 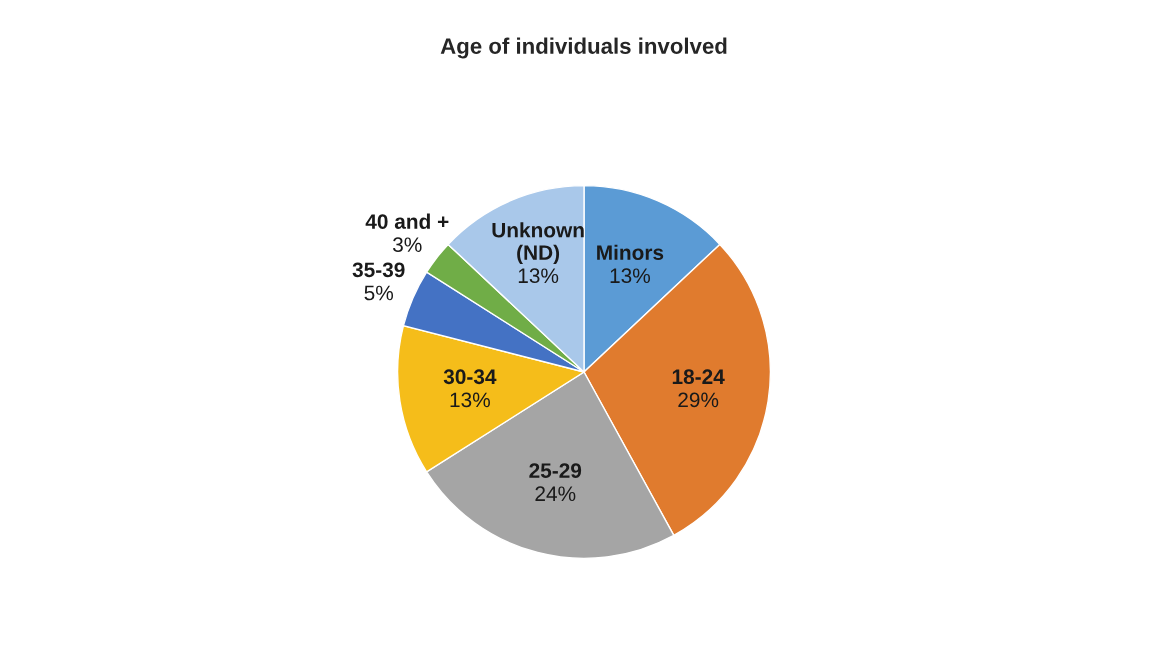 I want to click on data-label: 24%, so click(x=555, y=494).